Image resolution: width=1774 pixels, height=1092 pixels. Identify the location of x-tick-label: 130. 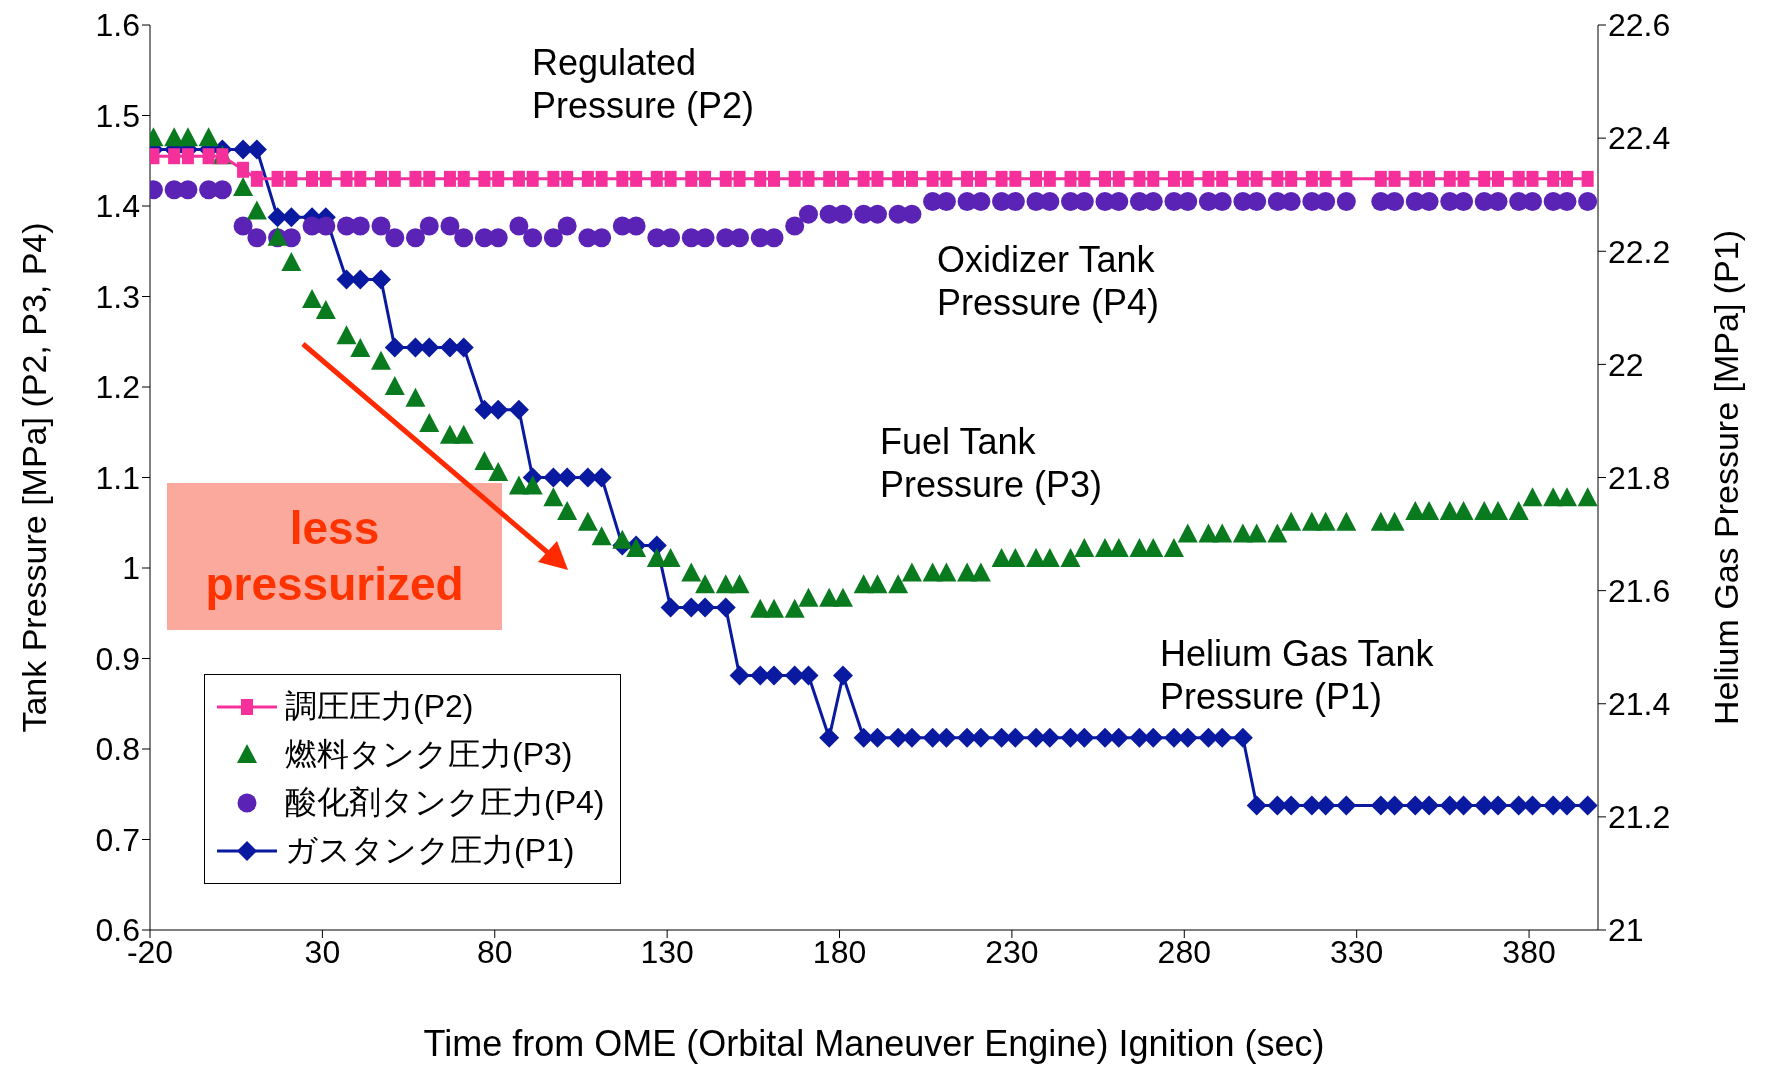
(667, 951).